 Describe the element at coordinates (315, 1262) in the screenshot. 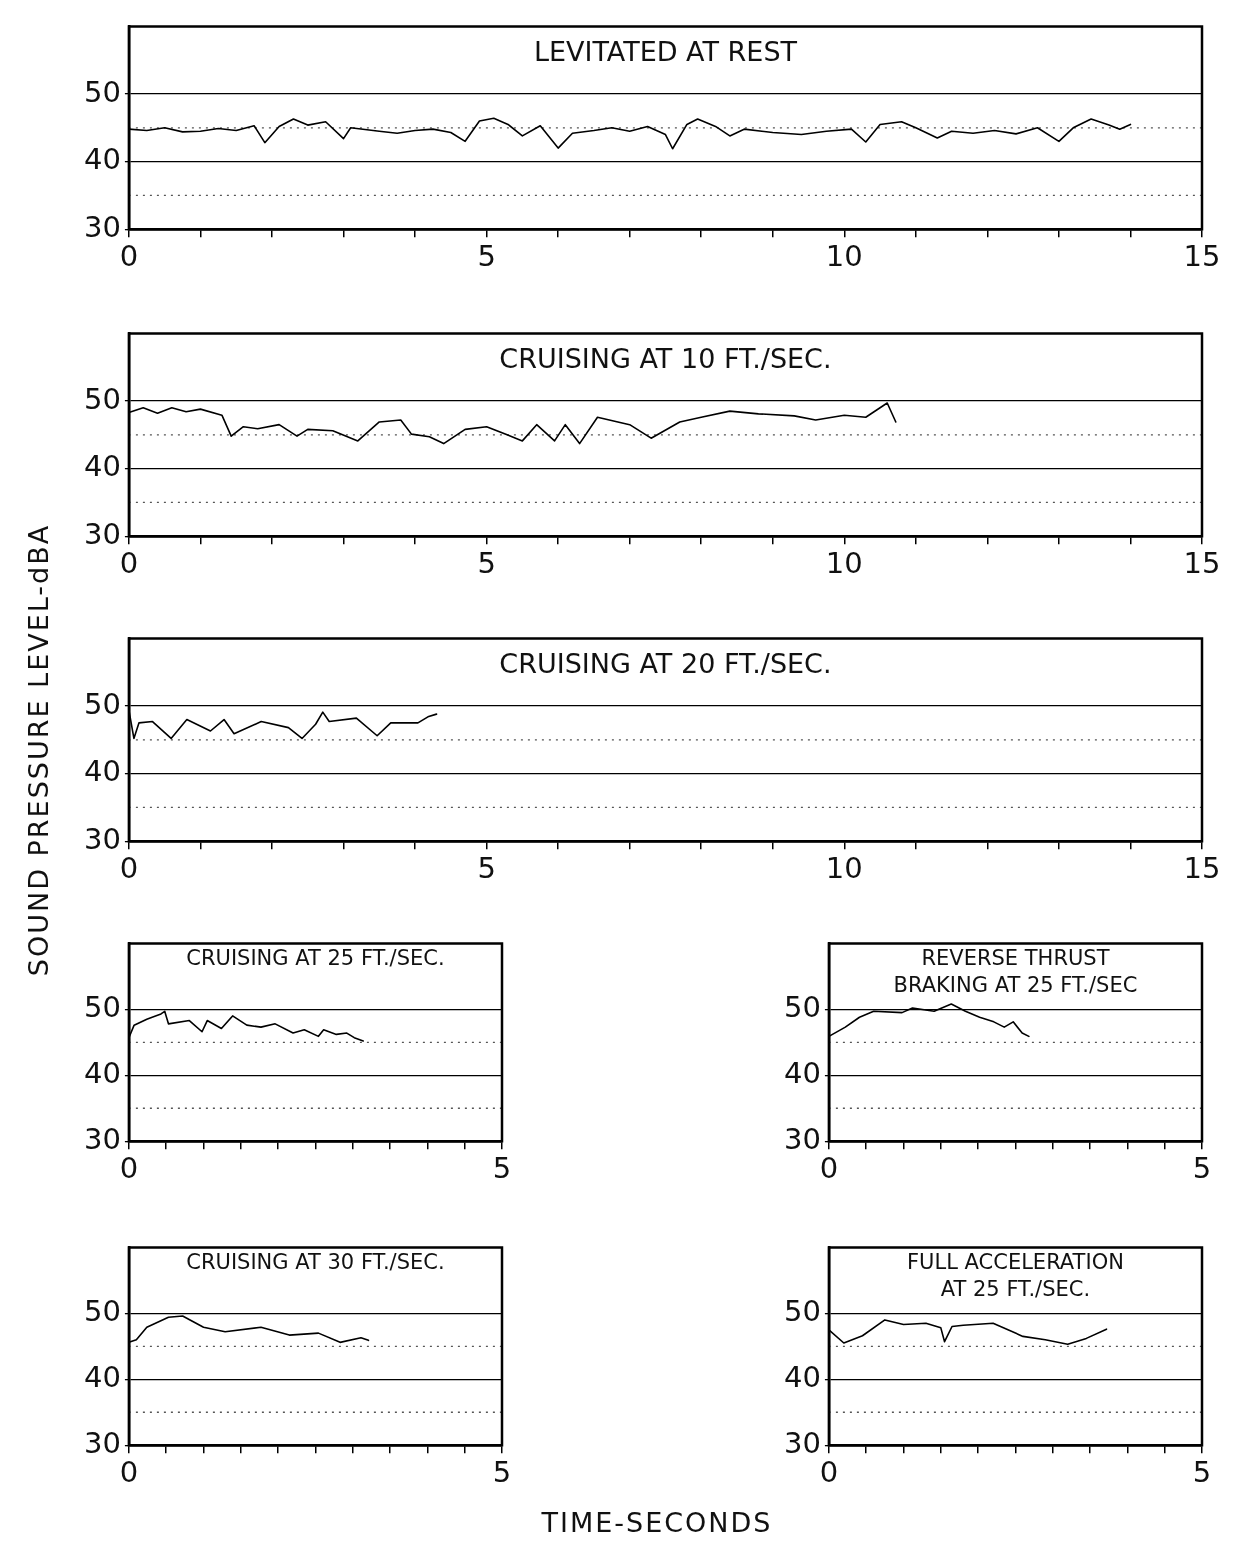

I see `chart-title: CRUISING AT 30 FT./SEC.` at that location.